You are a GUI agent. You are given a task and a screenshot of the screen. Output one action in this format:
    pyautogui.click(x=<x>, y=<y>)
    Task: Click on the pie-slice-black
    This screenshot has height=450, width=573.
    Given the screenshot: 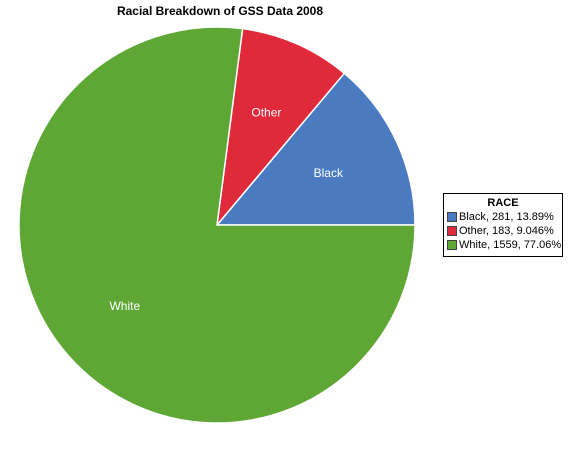 What is the action you would take?
    pyautogui.click(x=315, y=149)
    